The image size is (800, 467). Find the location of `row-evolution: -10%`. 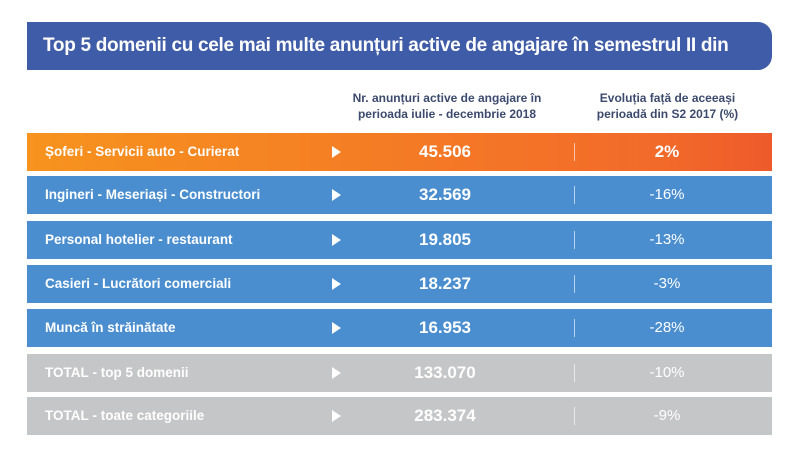

row-evolution: -10% is located at coordinates (667, 372).